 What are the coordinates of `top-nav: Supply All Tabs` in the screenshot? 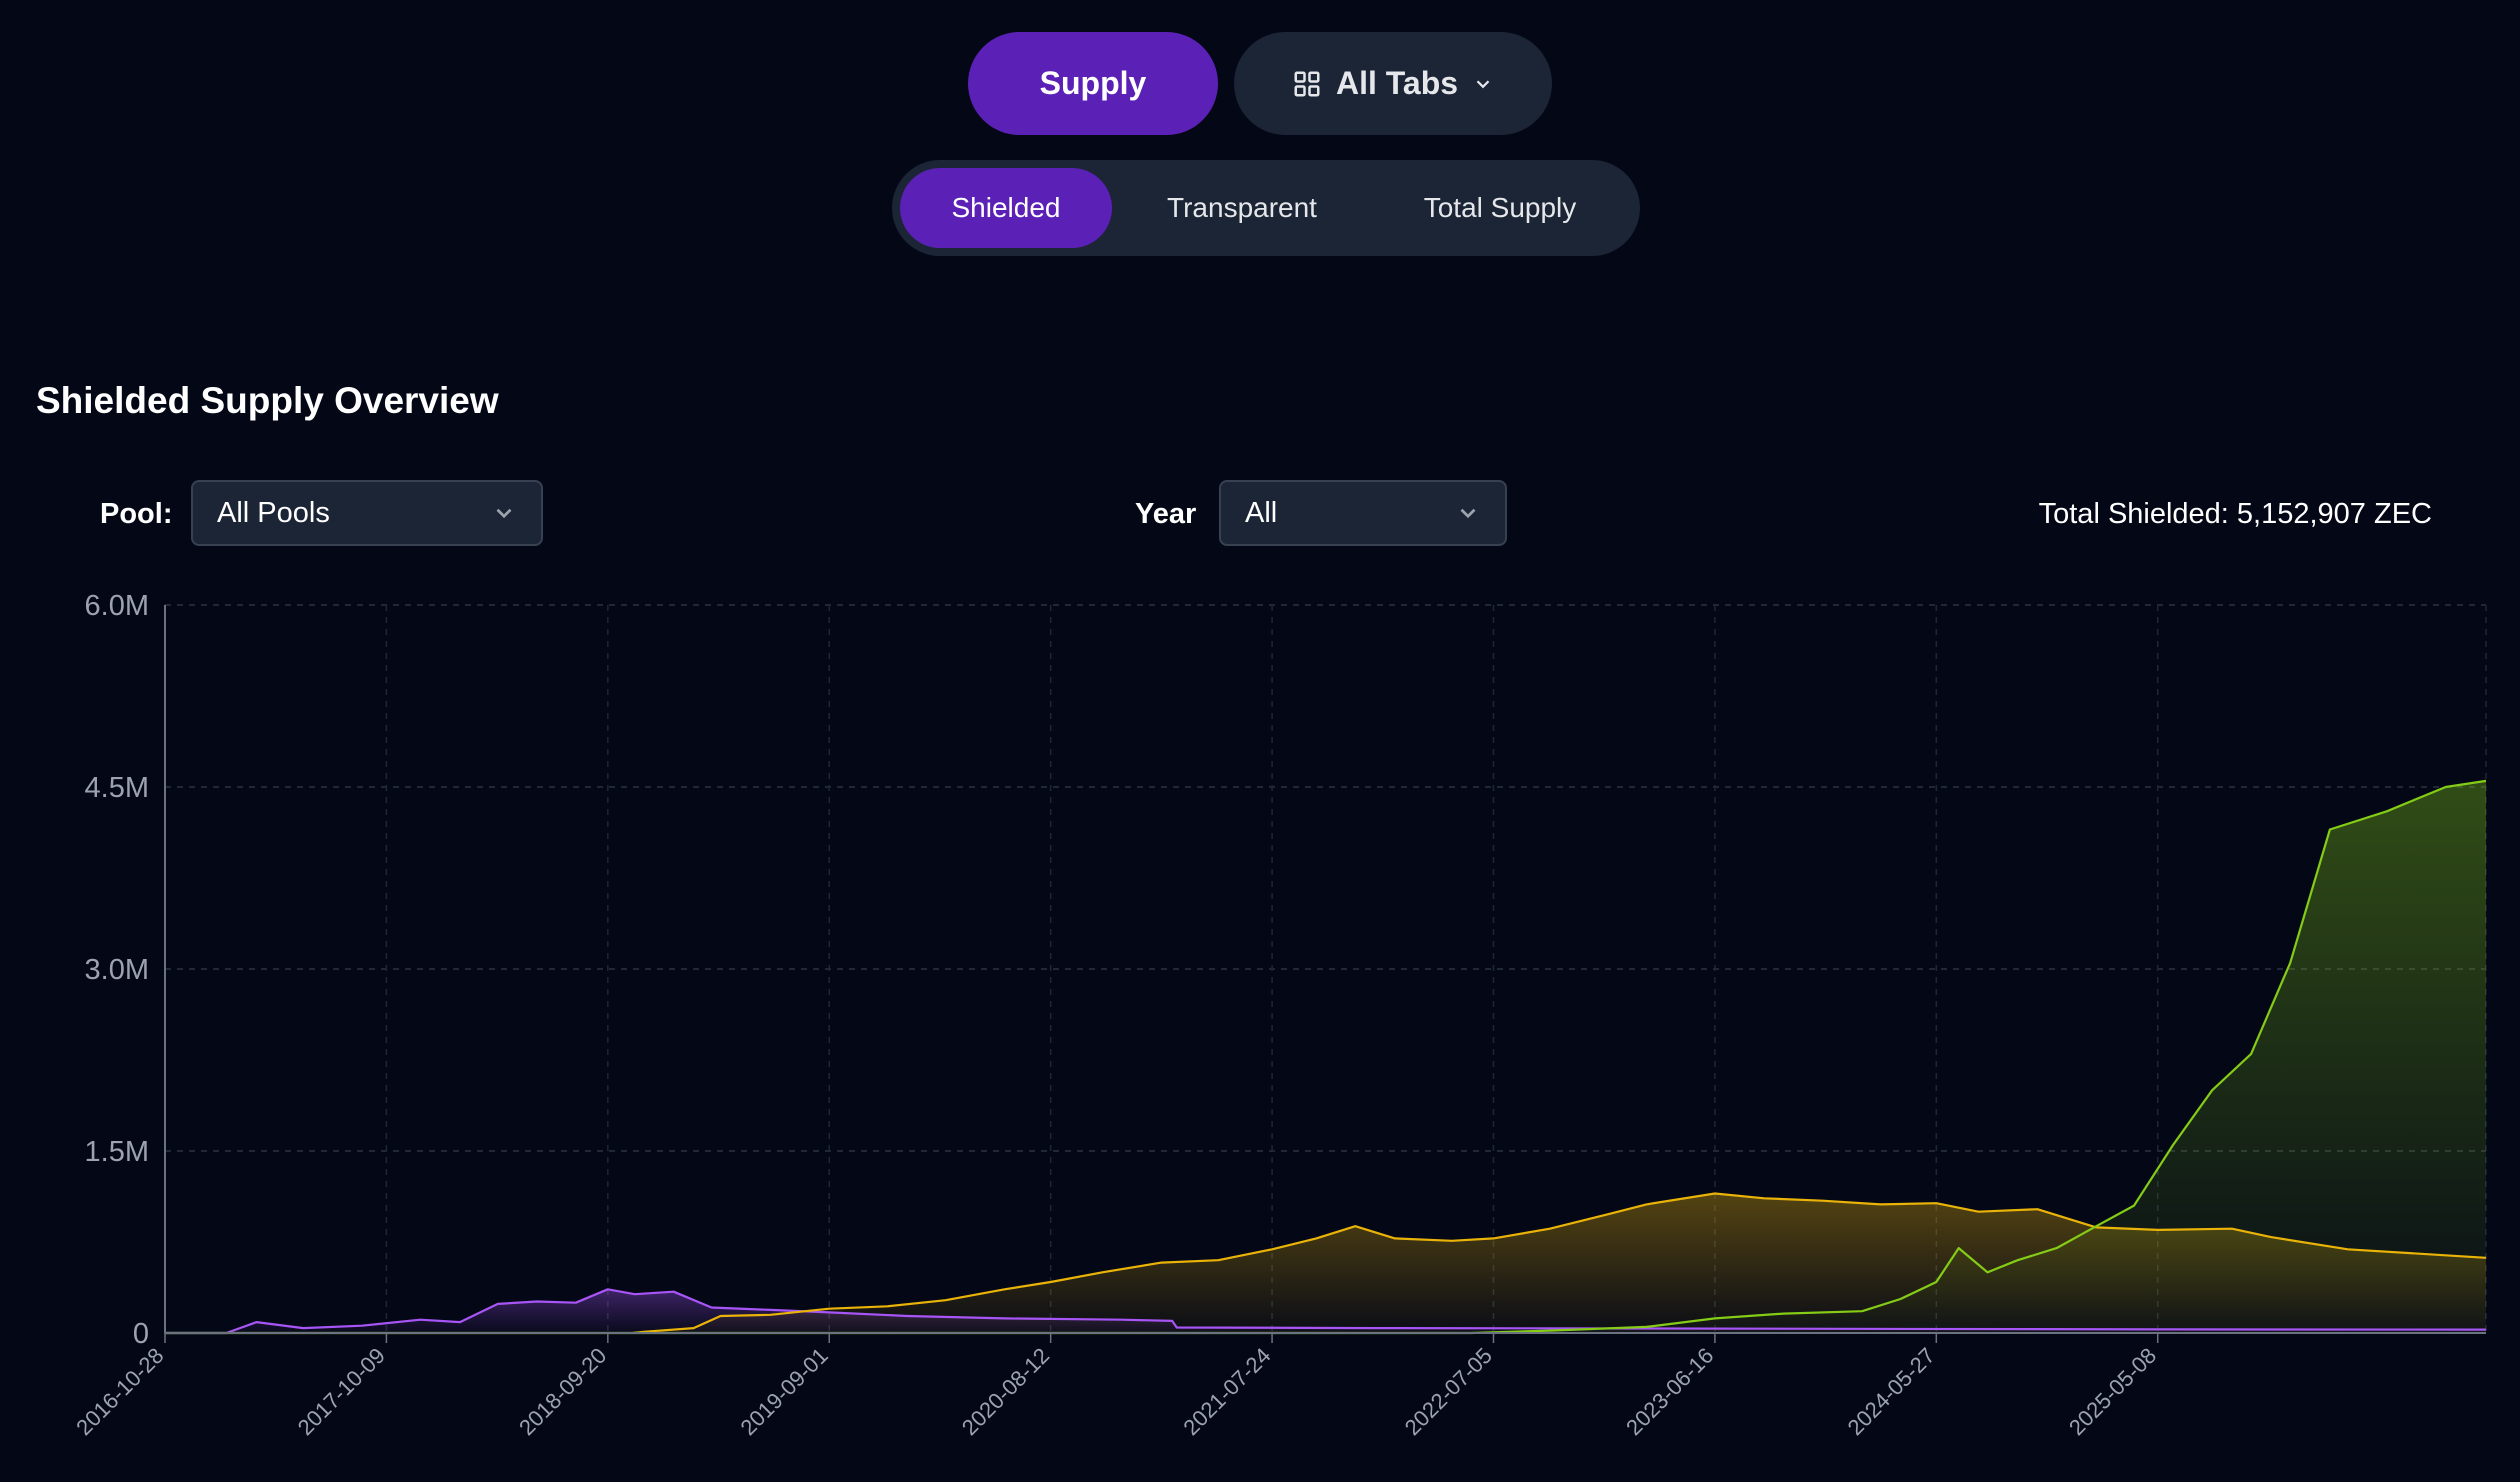 It's located at (1260, 83).